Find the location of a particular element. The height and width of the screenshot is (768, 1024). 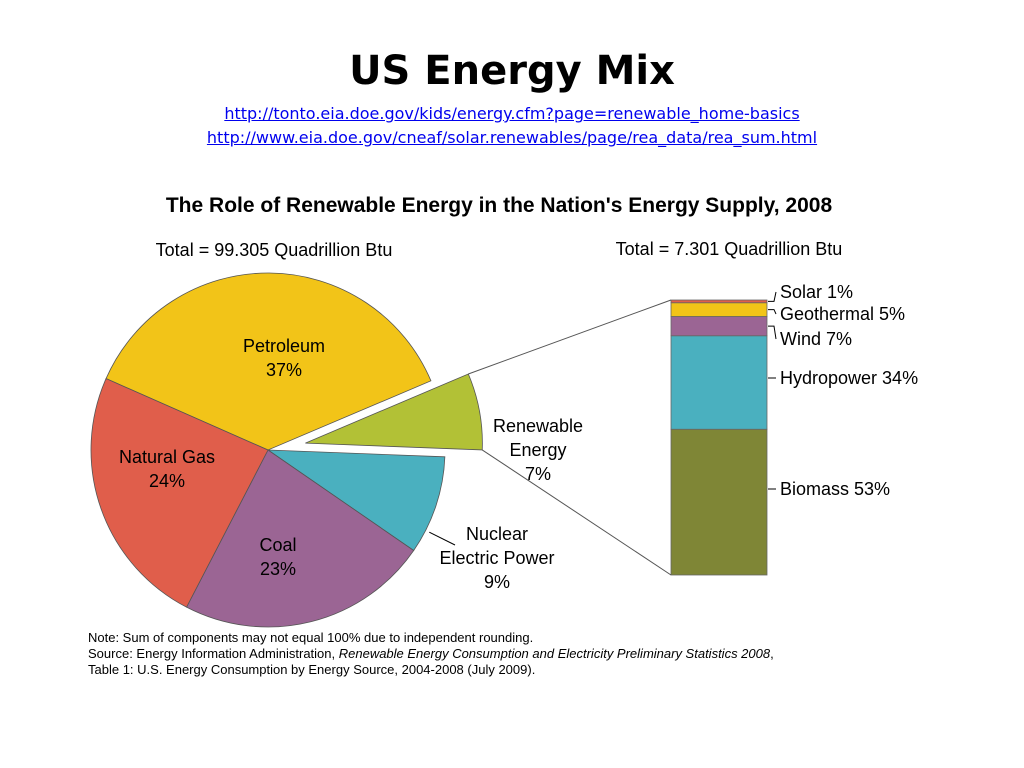

pie-slice-natural-gas is located at coordinates (179, 493).